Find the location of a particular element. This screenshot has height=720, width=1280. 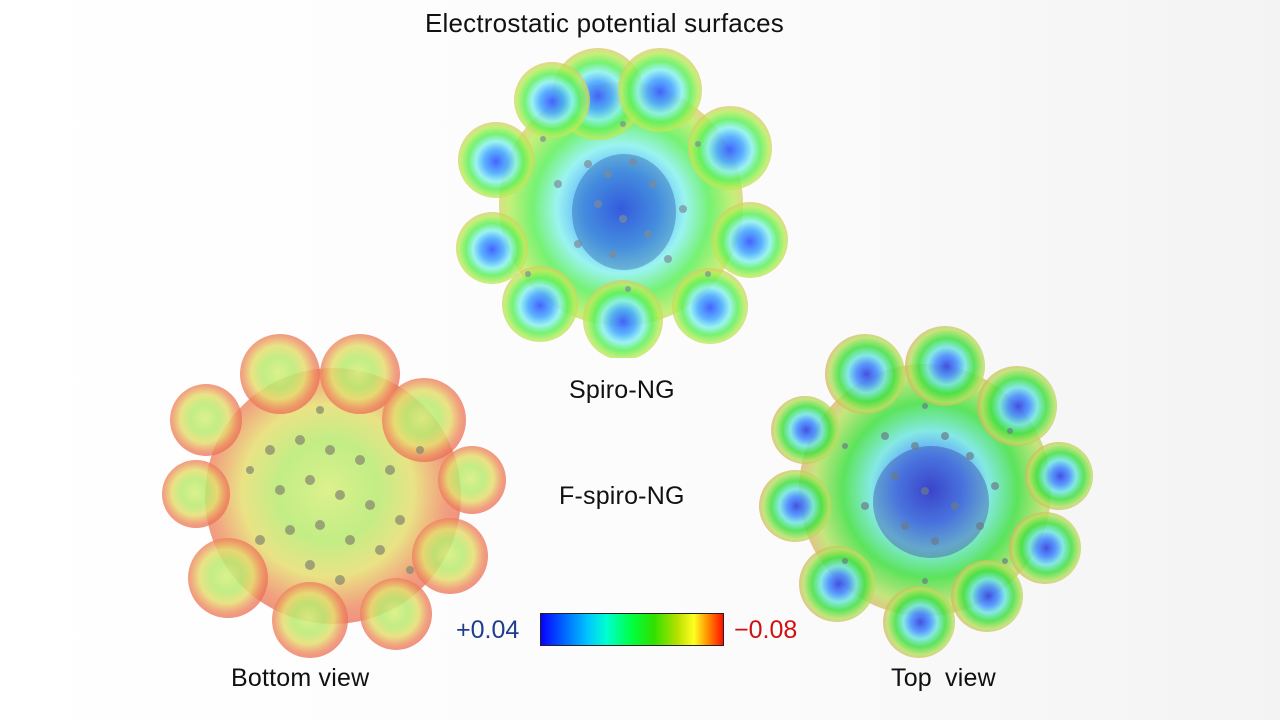

f-spiro-ng-top-view-surface is located at coordinates (926, 492).